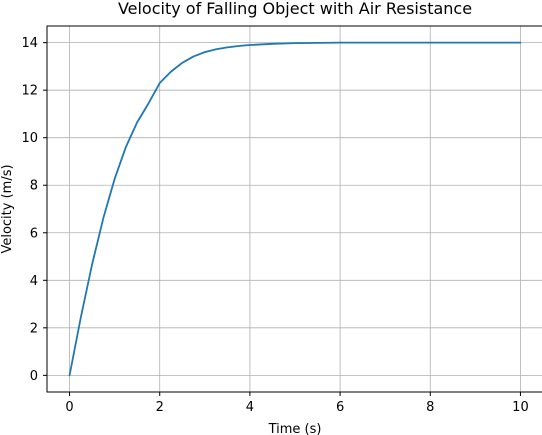 The image size is (542, 435). What do you see at coordinates (34, 186) in the screenshot?
I see `y-tick-label: 8` at bounding box center [34, 186].